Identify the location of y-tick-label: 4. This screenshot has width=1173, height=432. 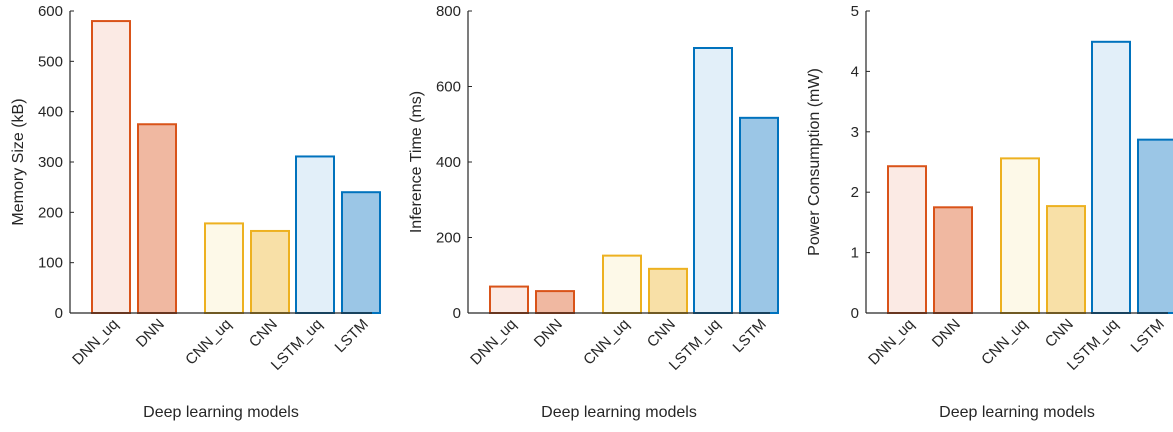
(855, 71).